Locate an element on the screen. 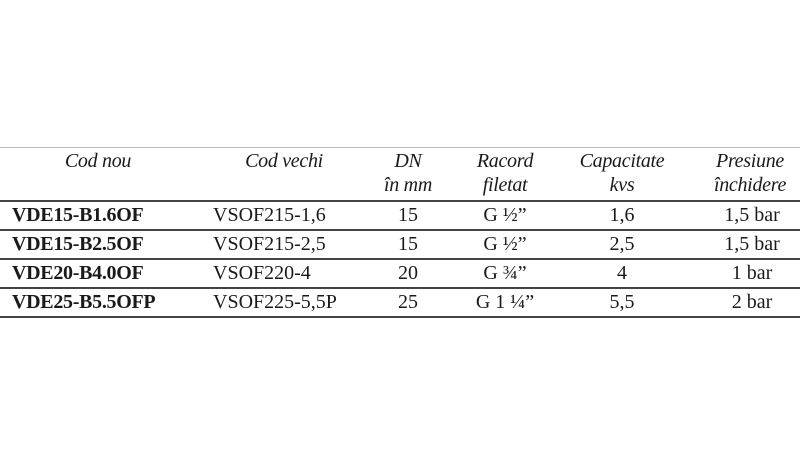 This screenshot has width=800, height=465. cell-racord: G 1 ¼” is located at coordinates (505, 302).